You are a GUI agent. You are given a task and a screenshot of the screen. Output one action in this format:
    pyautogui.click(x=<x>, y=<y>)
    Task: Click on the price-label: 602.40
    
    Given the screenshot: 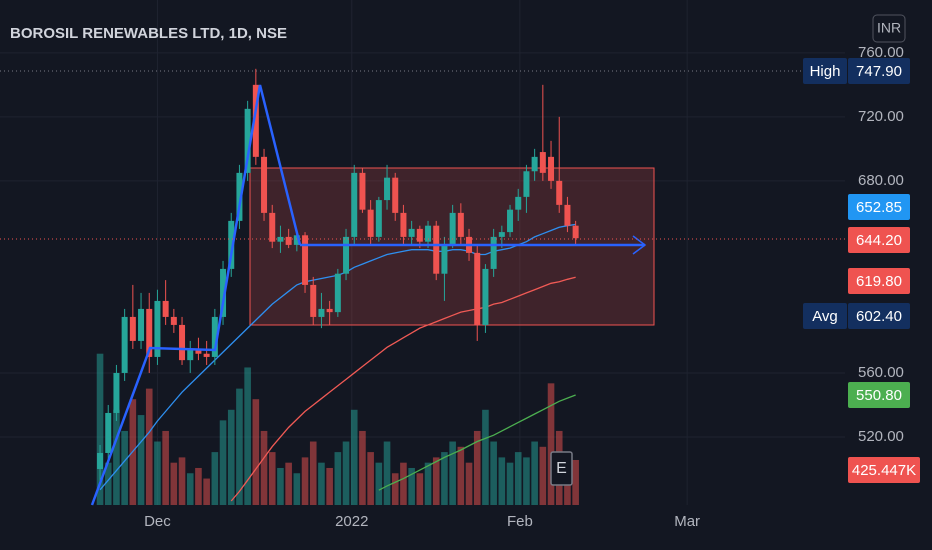 What is the action you would take?
    pyautogui.click(x=879, y=316)
    